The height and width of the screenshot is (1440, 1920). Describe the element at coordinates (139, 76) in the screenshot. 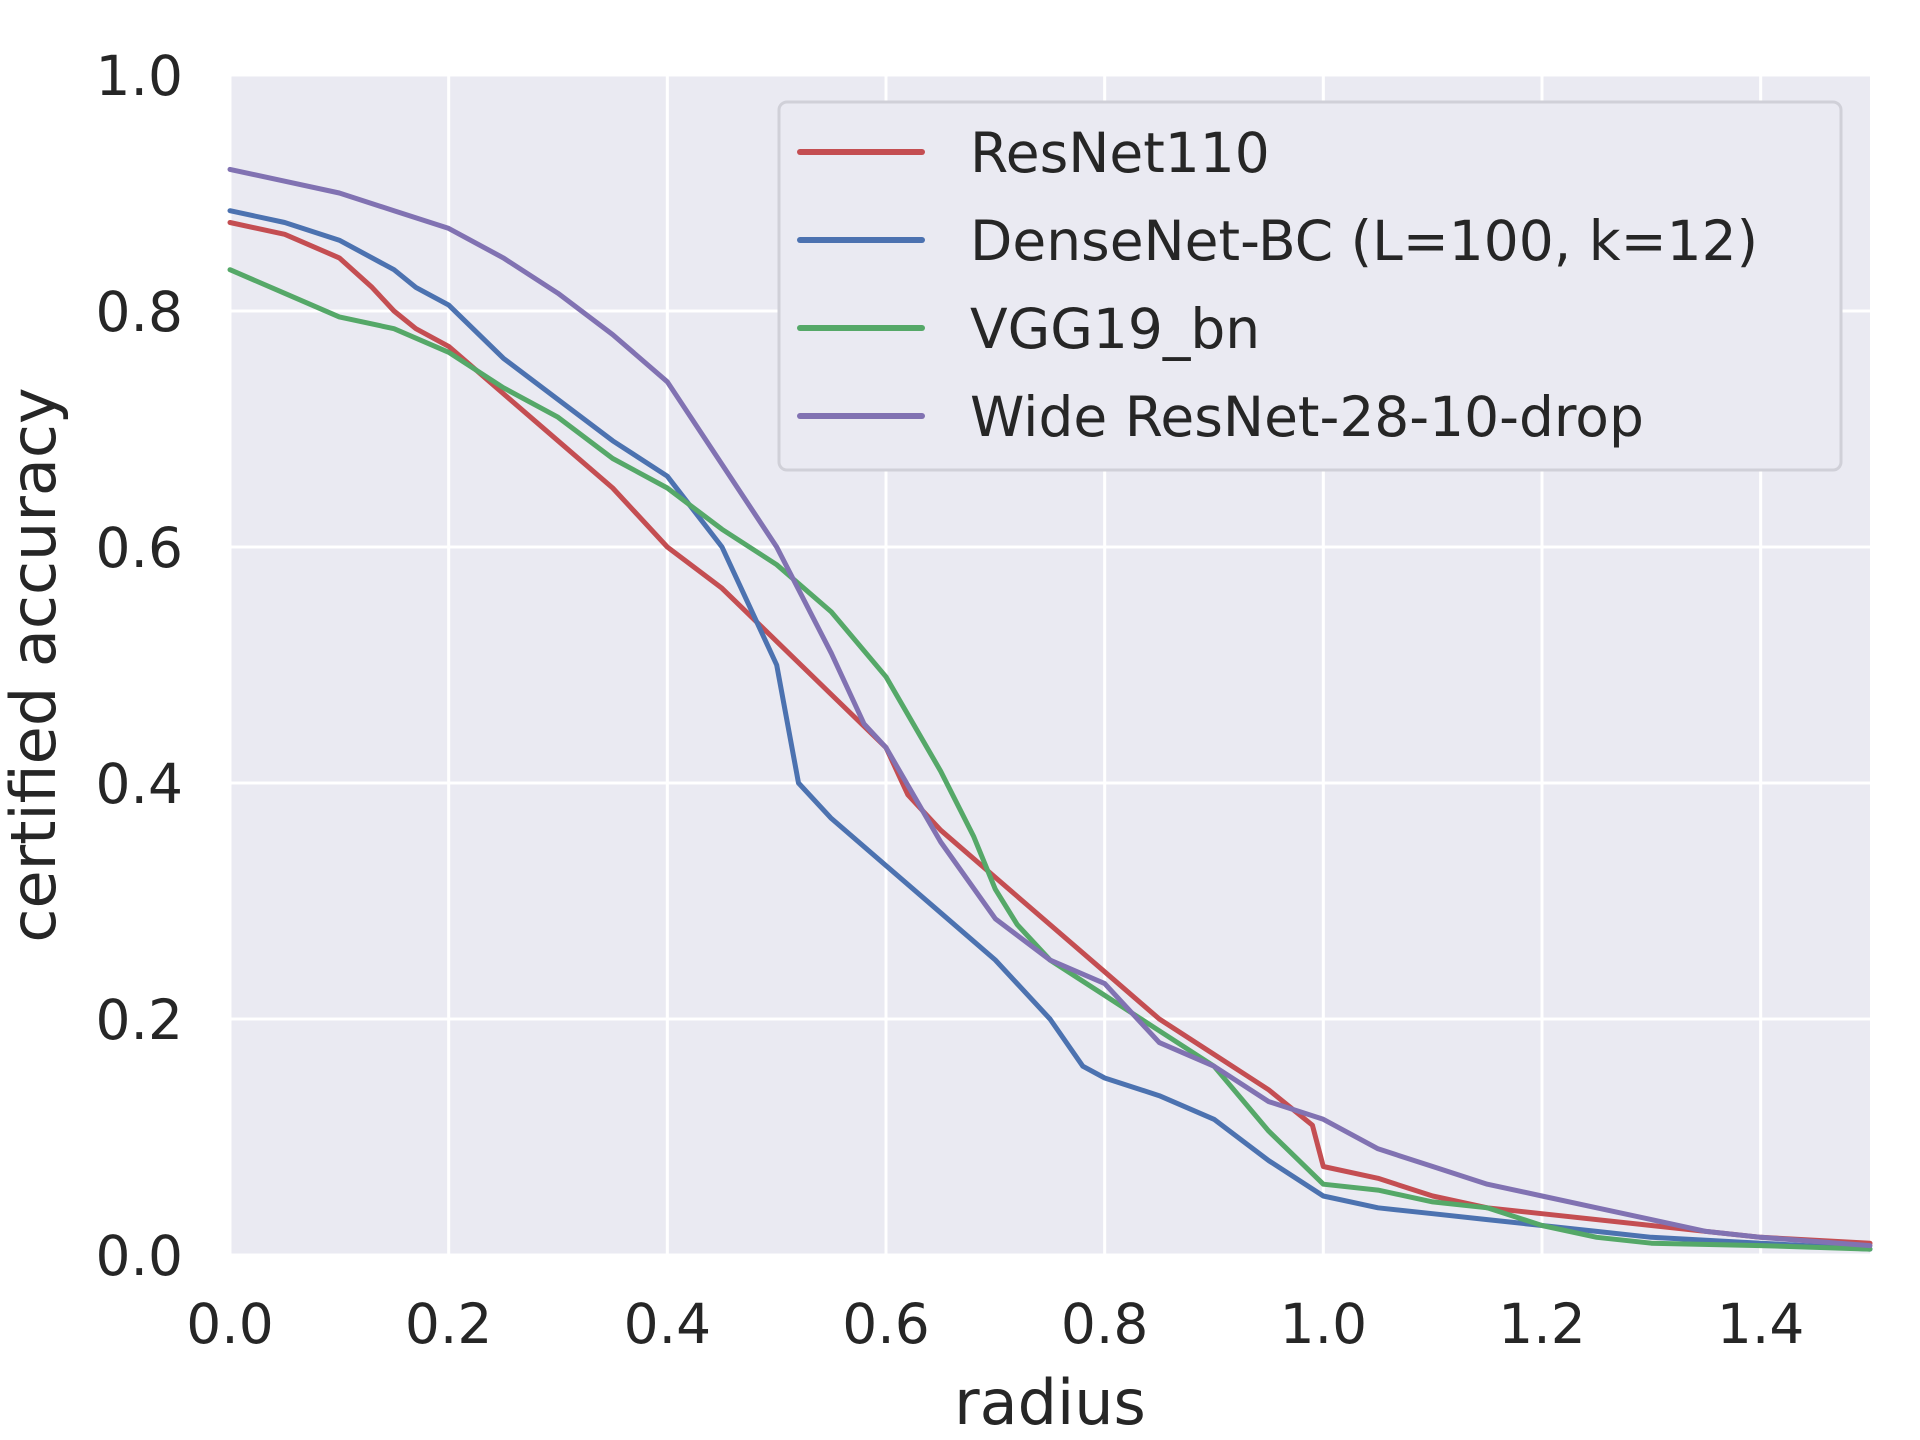

I see `y-tick-label: 1.0` at that location.